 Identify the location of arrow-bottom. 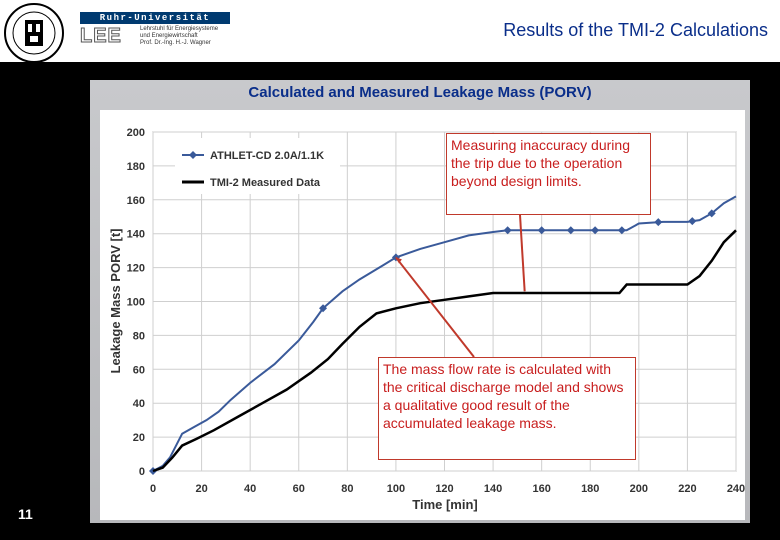
(435, 307).